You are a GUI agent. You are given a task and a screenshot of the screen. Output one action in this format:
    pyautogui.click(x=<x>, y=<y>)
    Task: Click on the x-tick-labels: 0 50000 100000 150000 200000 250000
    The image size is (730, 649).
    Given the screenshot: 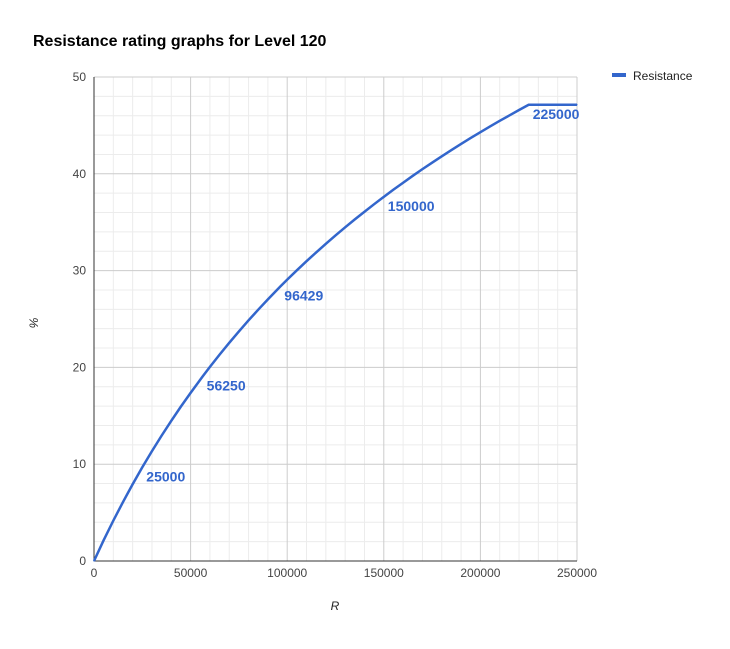 What is the action you would take?
    pyautogui.click(x=344, y=573)
    